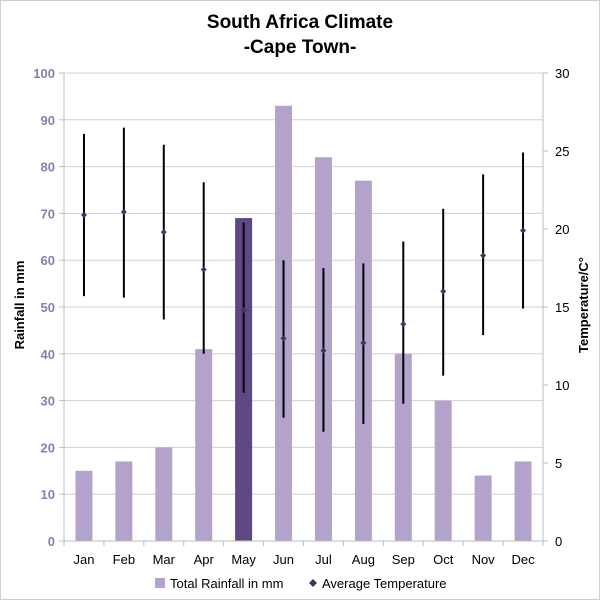  I want to click on bar-dec, so click(523, 501).